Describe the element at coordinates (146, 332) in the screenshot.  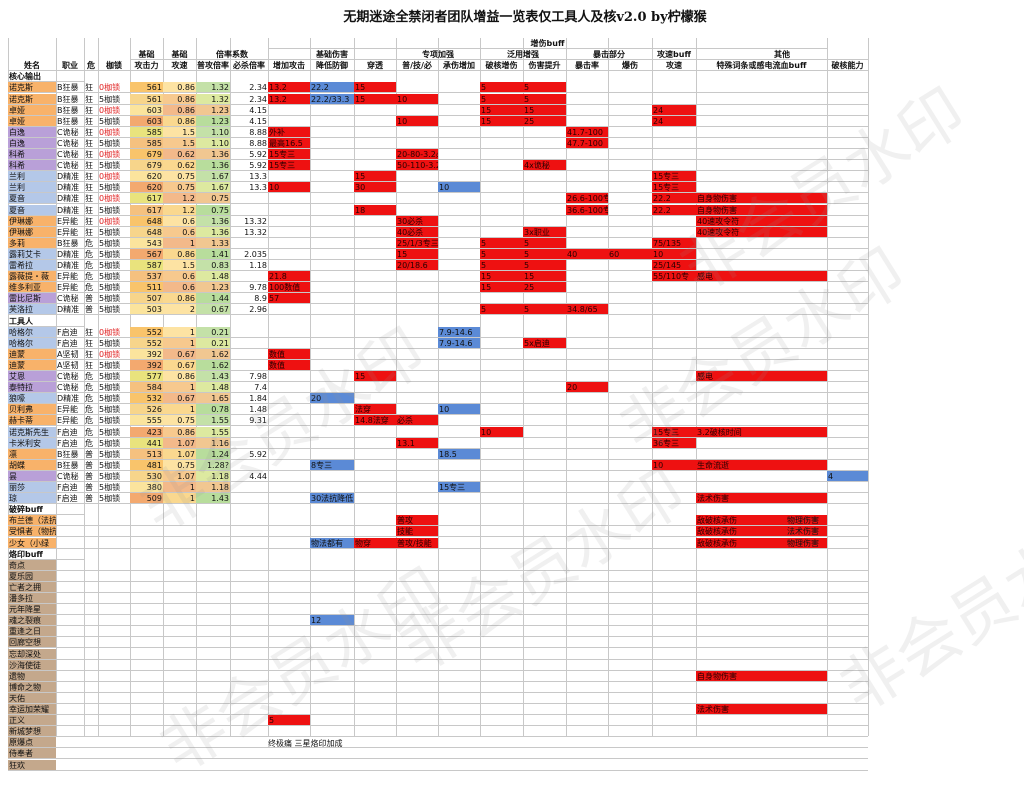
I see `tool-cell: 552` at that location.